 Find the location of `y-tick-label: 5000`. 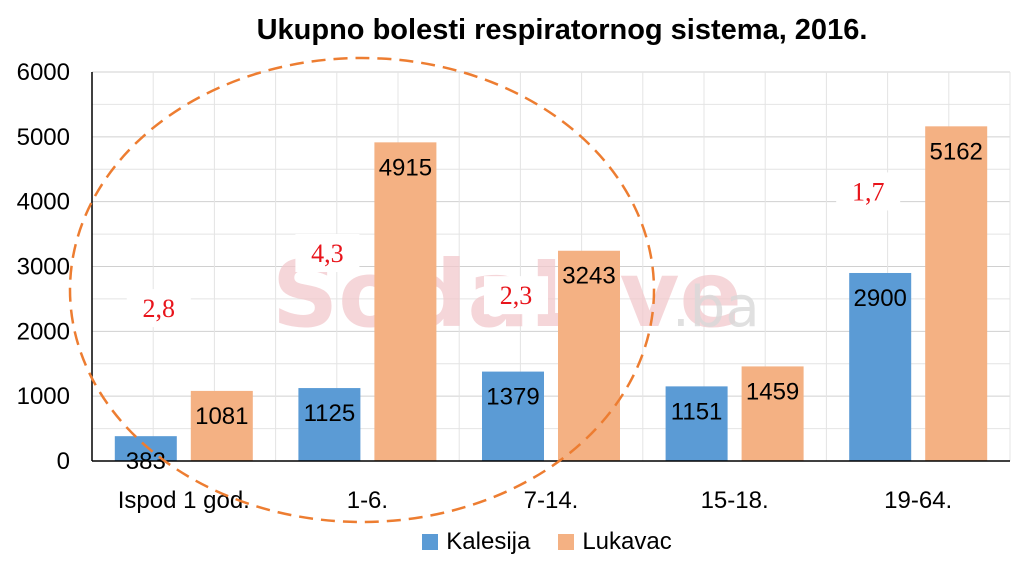

y-tick-label: 5000 is located at coordinates (43, 137).